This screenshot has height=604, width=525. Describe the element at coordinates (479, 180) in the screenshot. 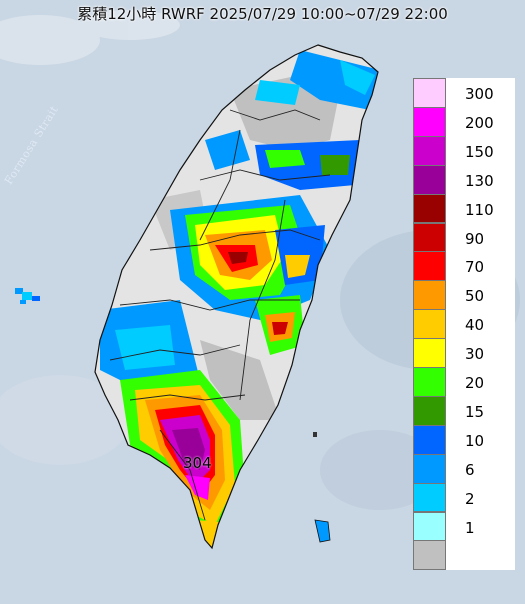

I see `legend-label: 130` at that location.